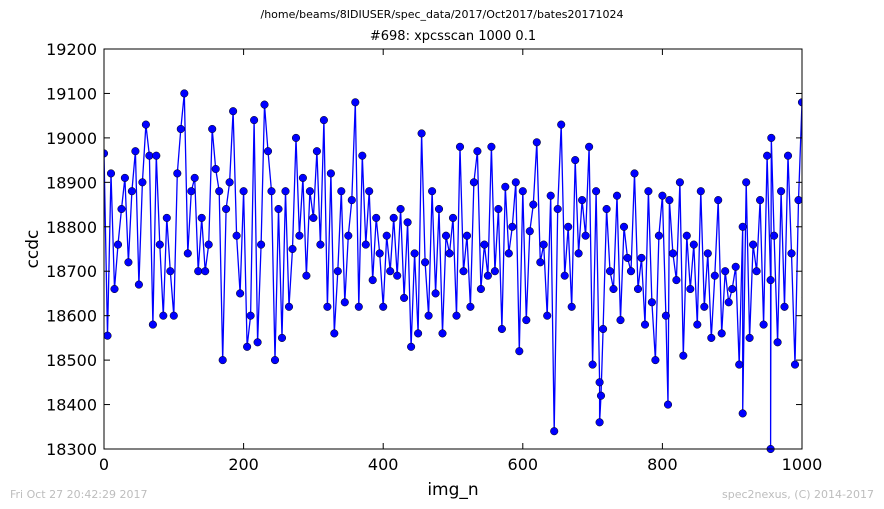  I want to click on x-tick-label: 600, so click(523, 464).